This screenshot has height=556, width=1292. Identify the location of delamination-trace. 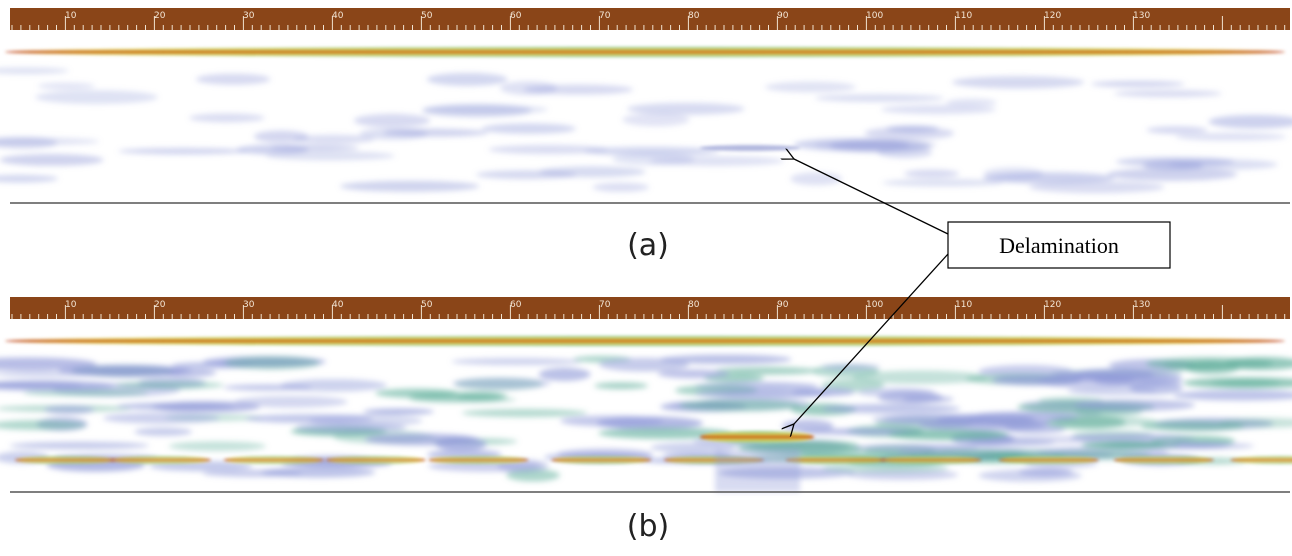
(750, 148).